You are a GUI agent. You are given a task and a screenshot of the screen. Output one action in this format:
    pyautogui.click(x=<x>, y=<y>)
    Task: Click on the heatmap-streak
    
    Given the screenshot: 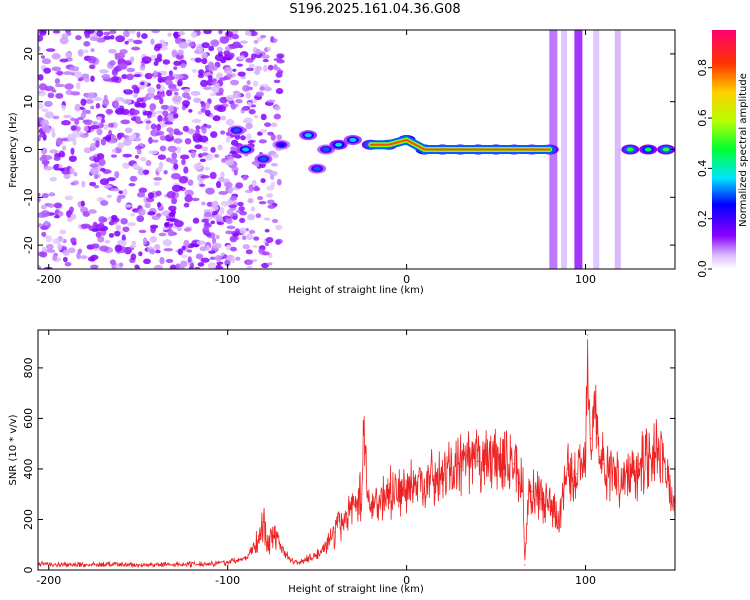 What is the action you would take?
    pyautogui.click(x=596, y=149)
    